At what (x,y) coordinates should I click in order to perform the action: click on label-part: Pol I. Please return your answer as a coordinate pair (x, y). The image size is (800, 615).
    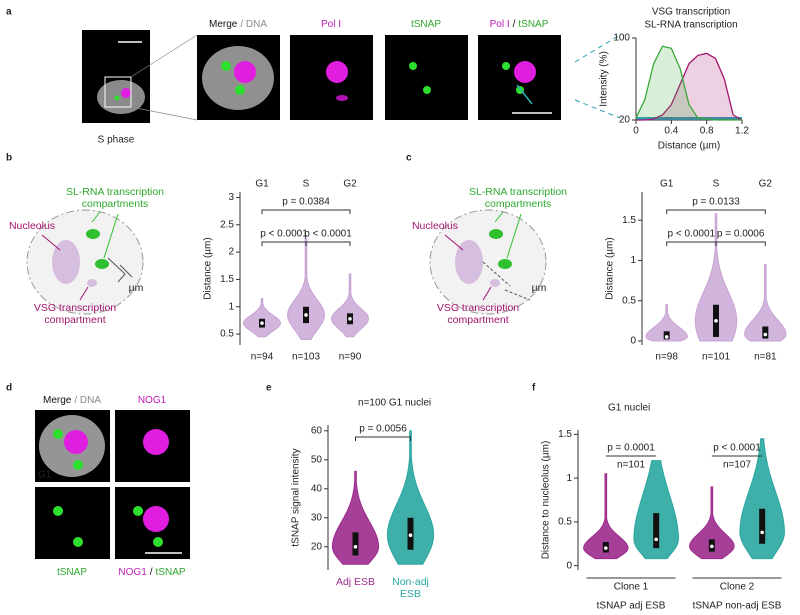
    Looking at the image, I should click on (500, 24).